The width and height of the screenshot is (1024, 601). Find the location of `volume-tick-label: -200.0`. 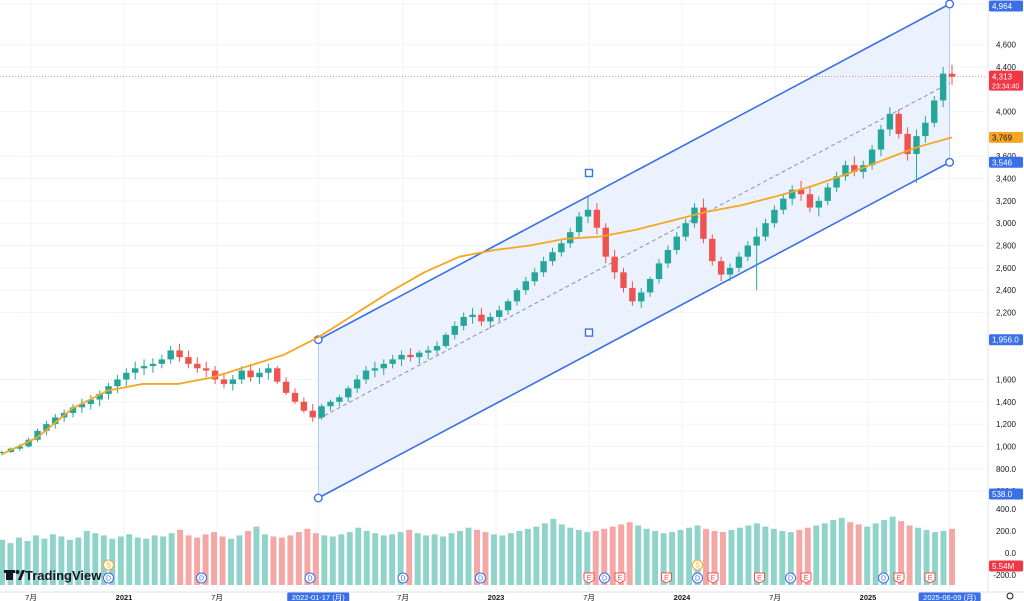

volume-tick-label: -200.0 is located at coordinates (1004, 575).